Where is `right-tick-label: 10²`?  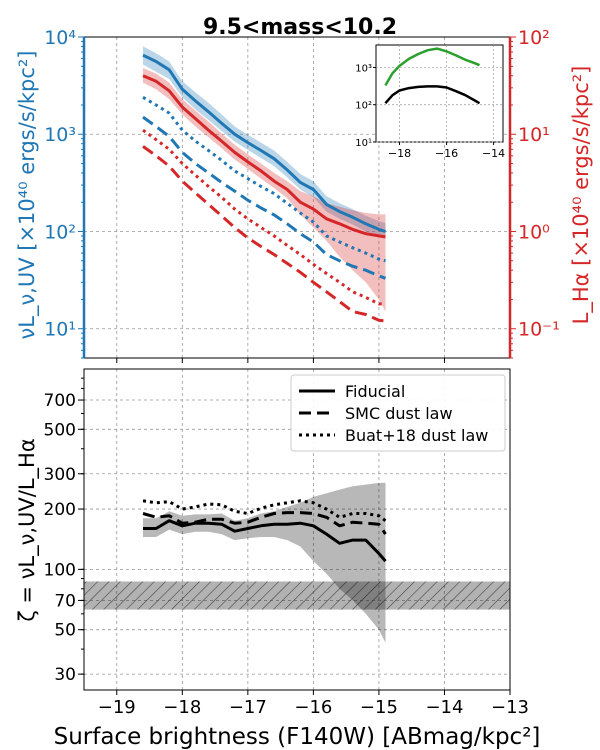 right-tick-label: 10² is located at coordinates (534, 38).